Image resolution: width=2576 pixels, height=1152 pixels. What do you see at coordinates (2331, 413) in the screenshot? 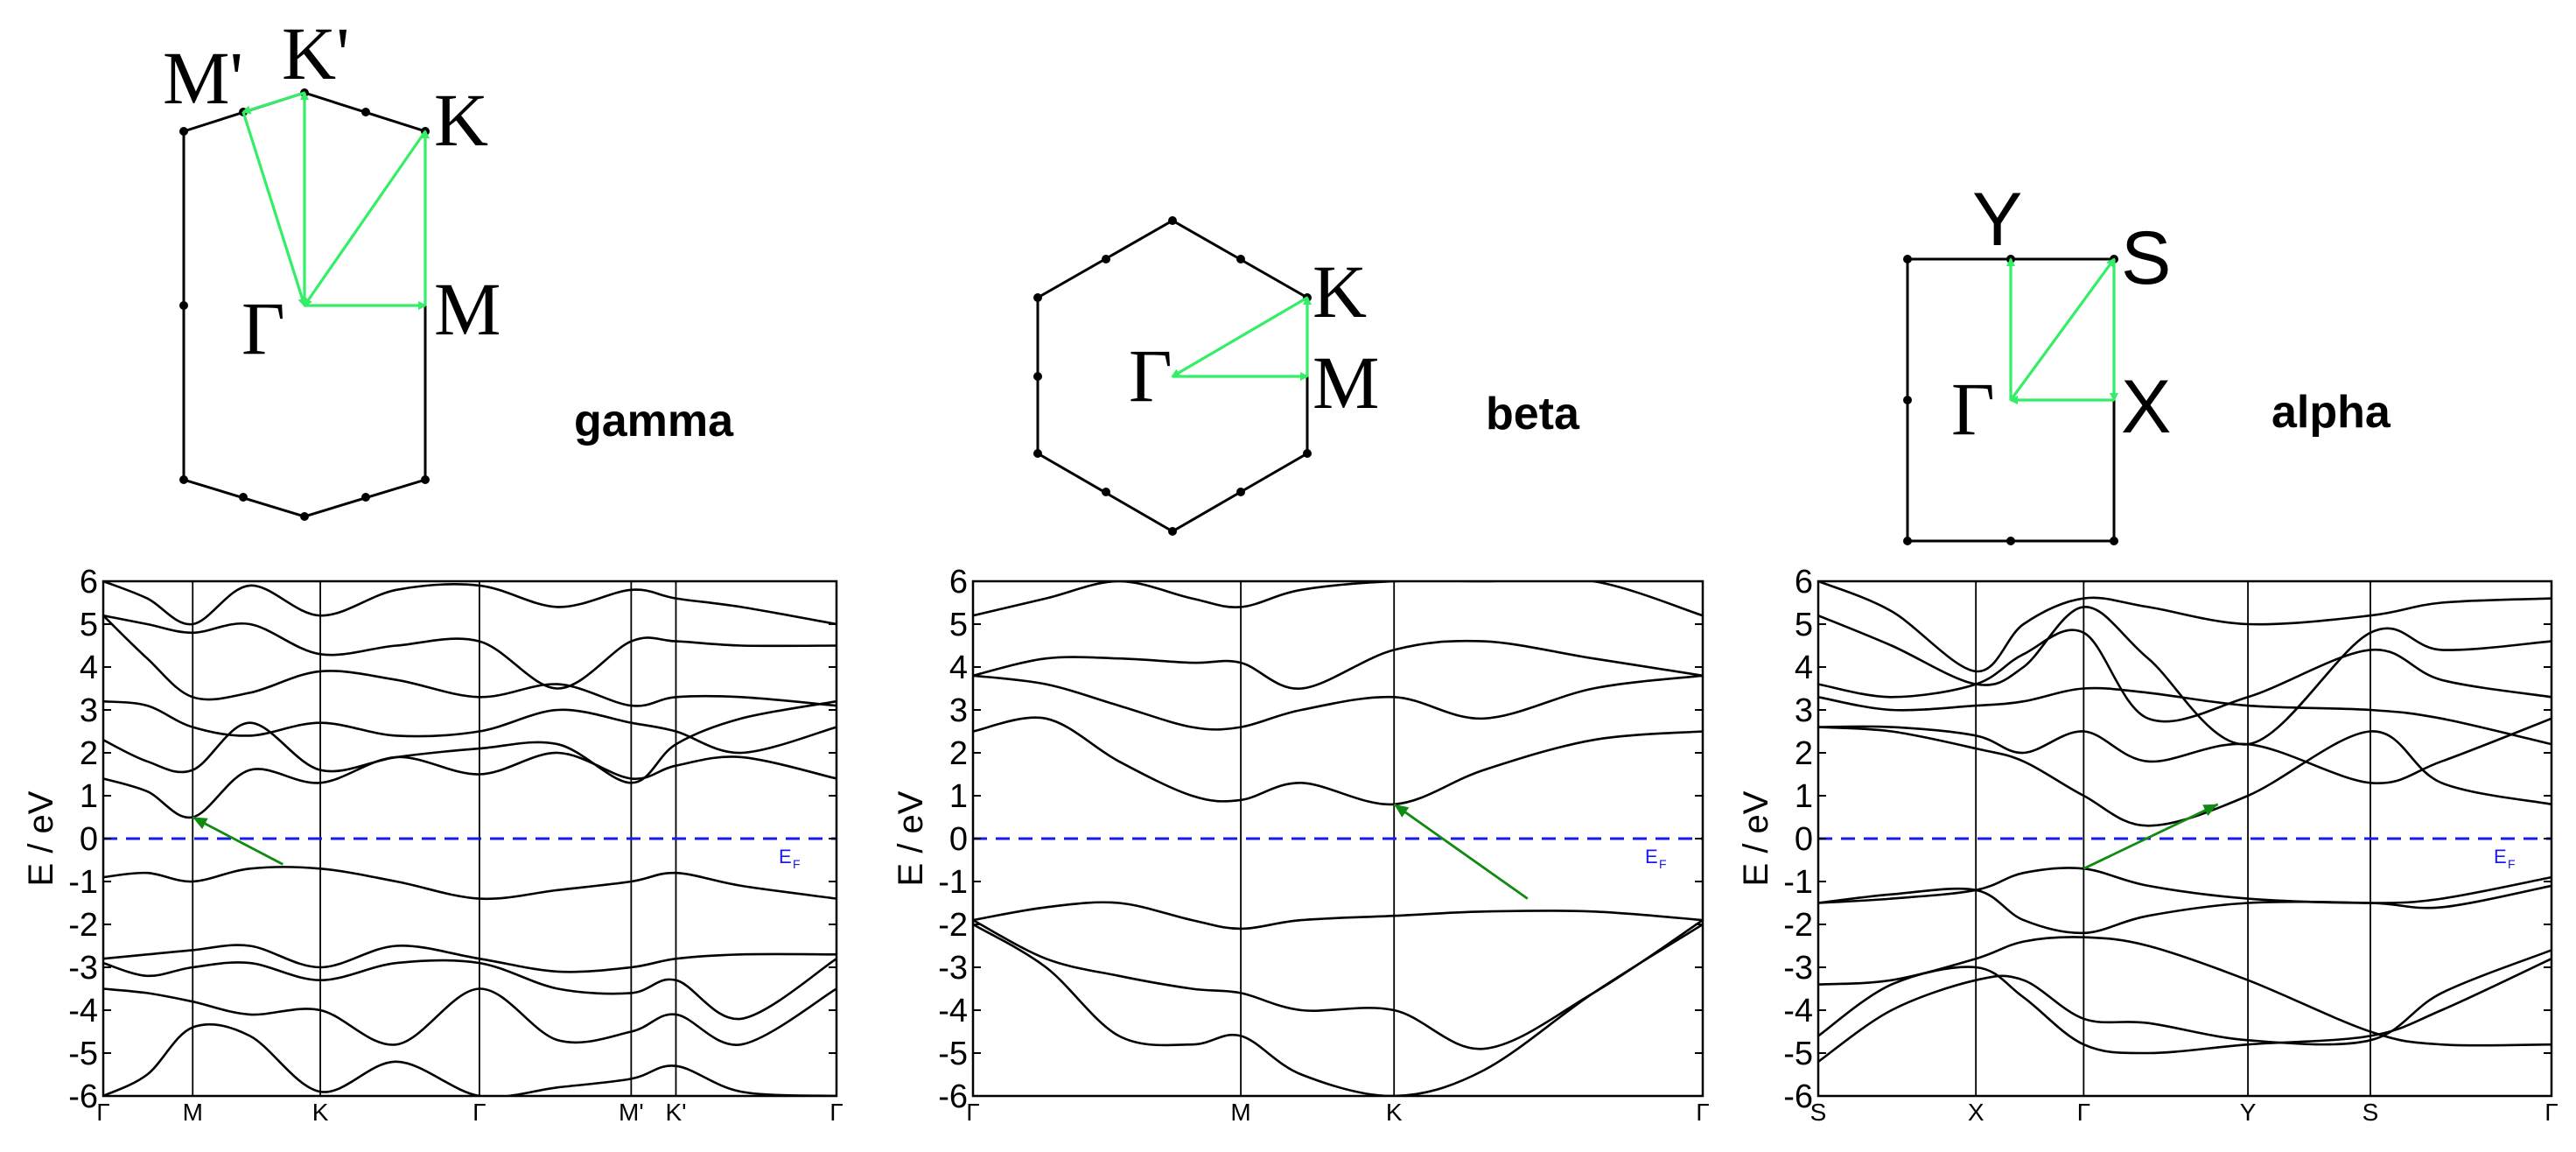
I see `panel-title-alpha: alpha` at bounding box center [2331, 413].